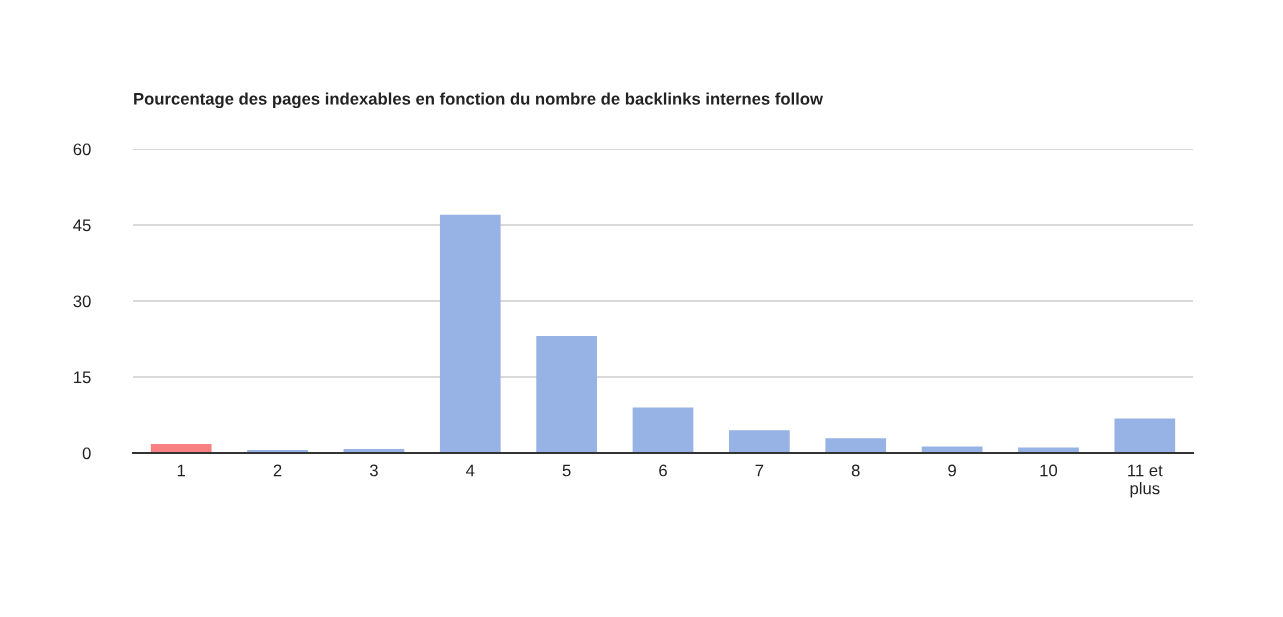 This screenshot has height=617, width=1283. Describe the element at coordinates (82, 149) in the screenshot. I see `y-tick-label: 60` at that location.